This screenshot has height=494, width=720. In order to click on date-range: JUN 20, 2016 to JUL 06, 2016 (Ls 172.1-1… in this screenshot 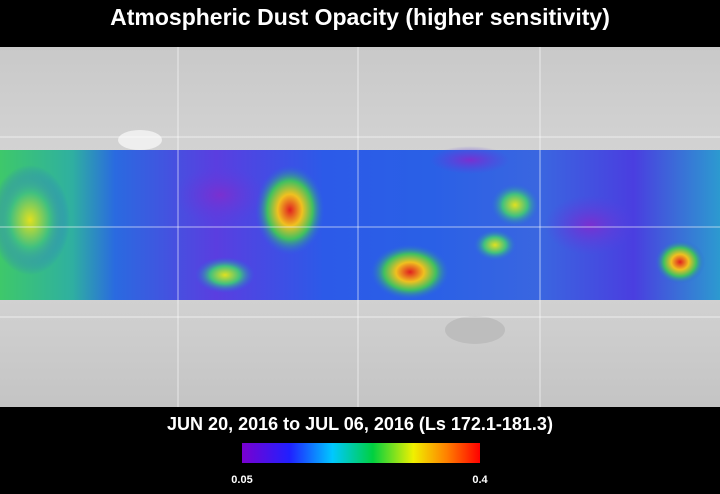, I will do `click(360, 424)`.